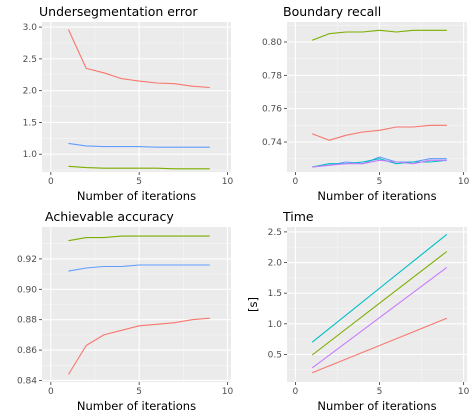  I want to click on y-tick-label: 0.86, so click(27, 351).